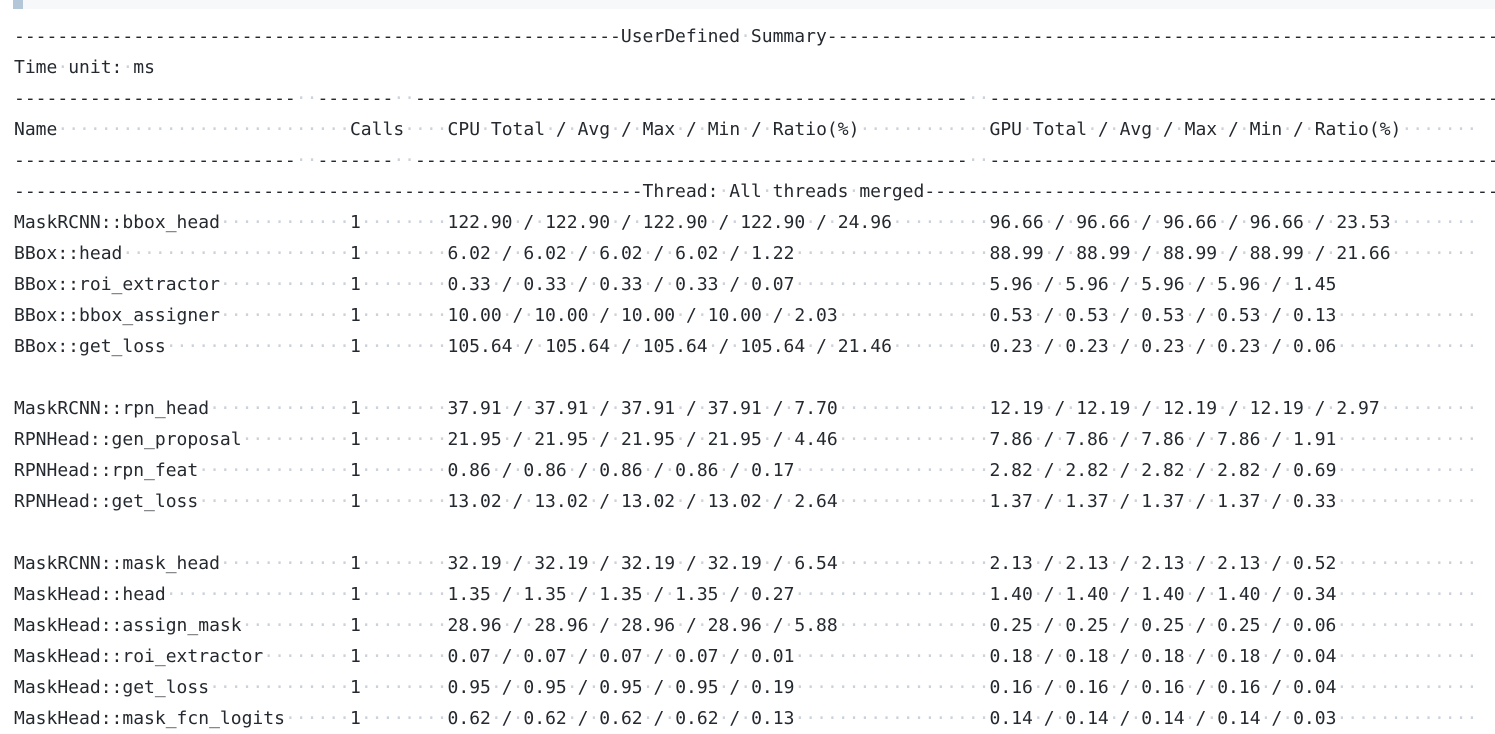  I want to click on whitespace-dots: ·····················, so click(236, 253).